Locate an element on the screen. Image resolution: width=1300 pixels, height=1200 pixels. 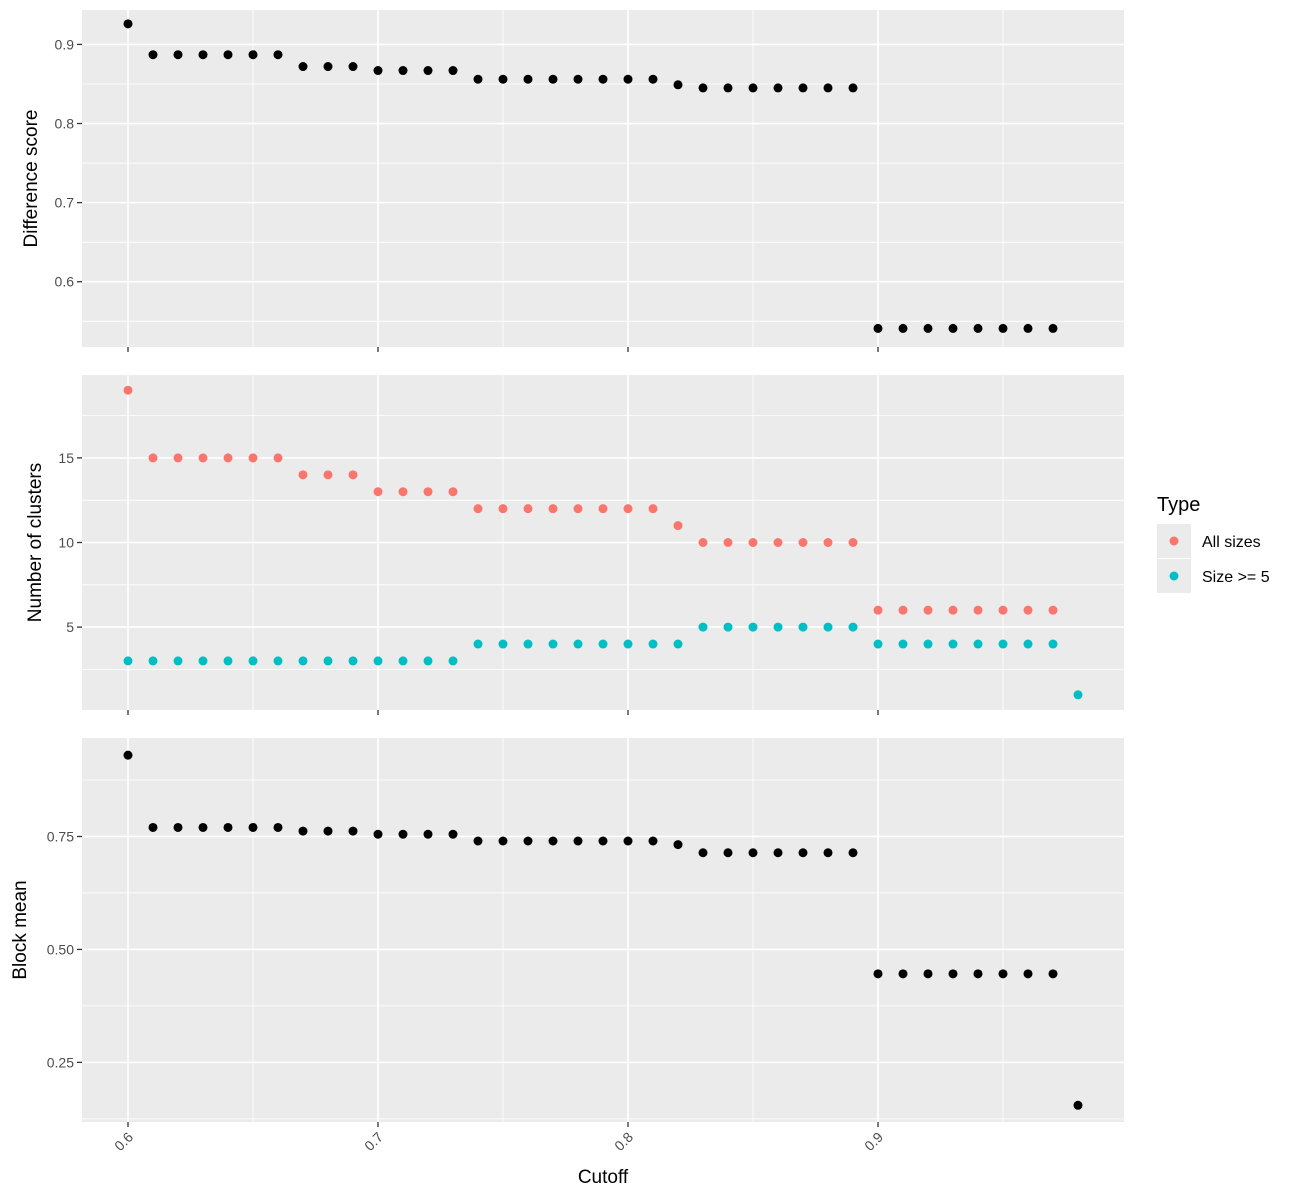
legend-label-size-ge-5: Size >= 5 is located at coordinates (1236, 577).